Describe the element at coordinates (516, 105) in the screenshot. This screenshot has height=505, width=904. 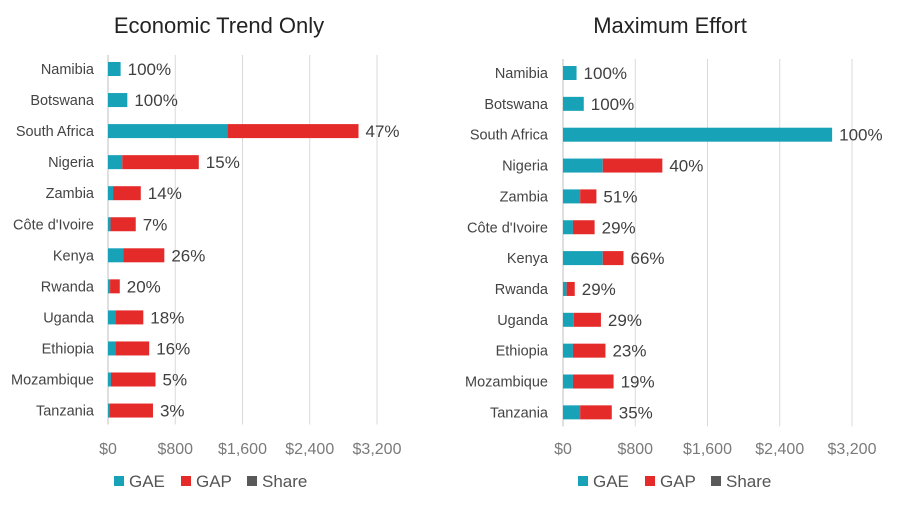
I see `category-label: Botswana` at that location.